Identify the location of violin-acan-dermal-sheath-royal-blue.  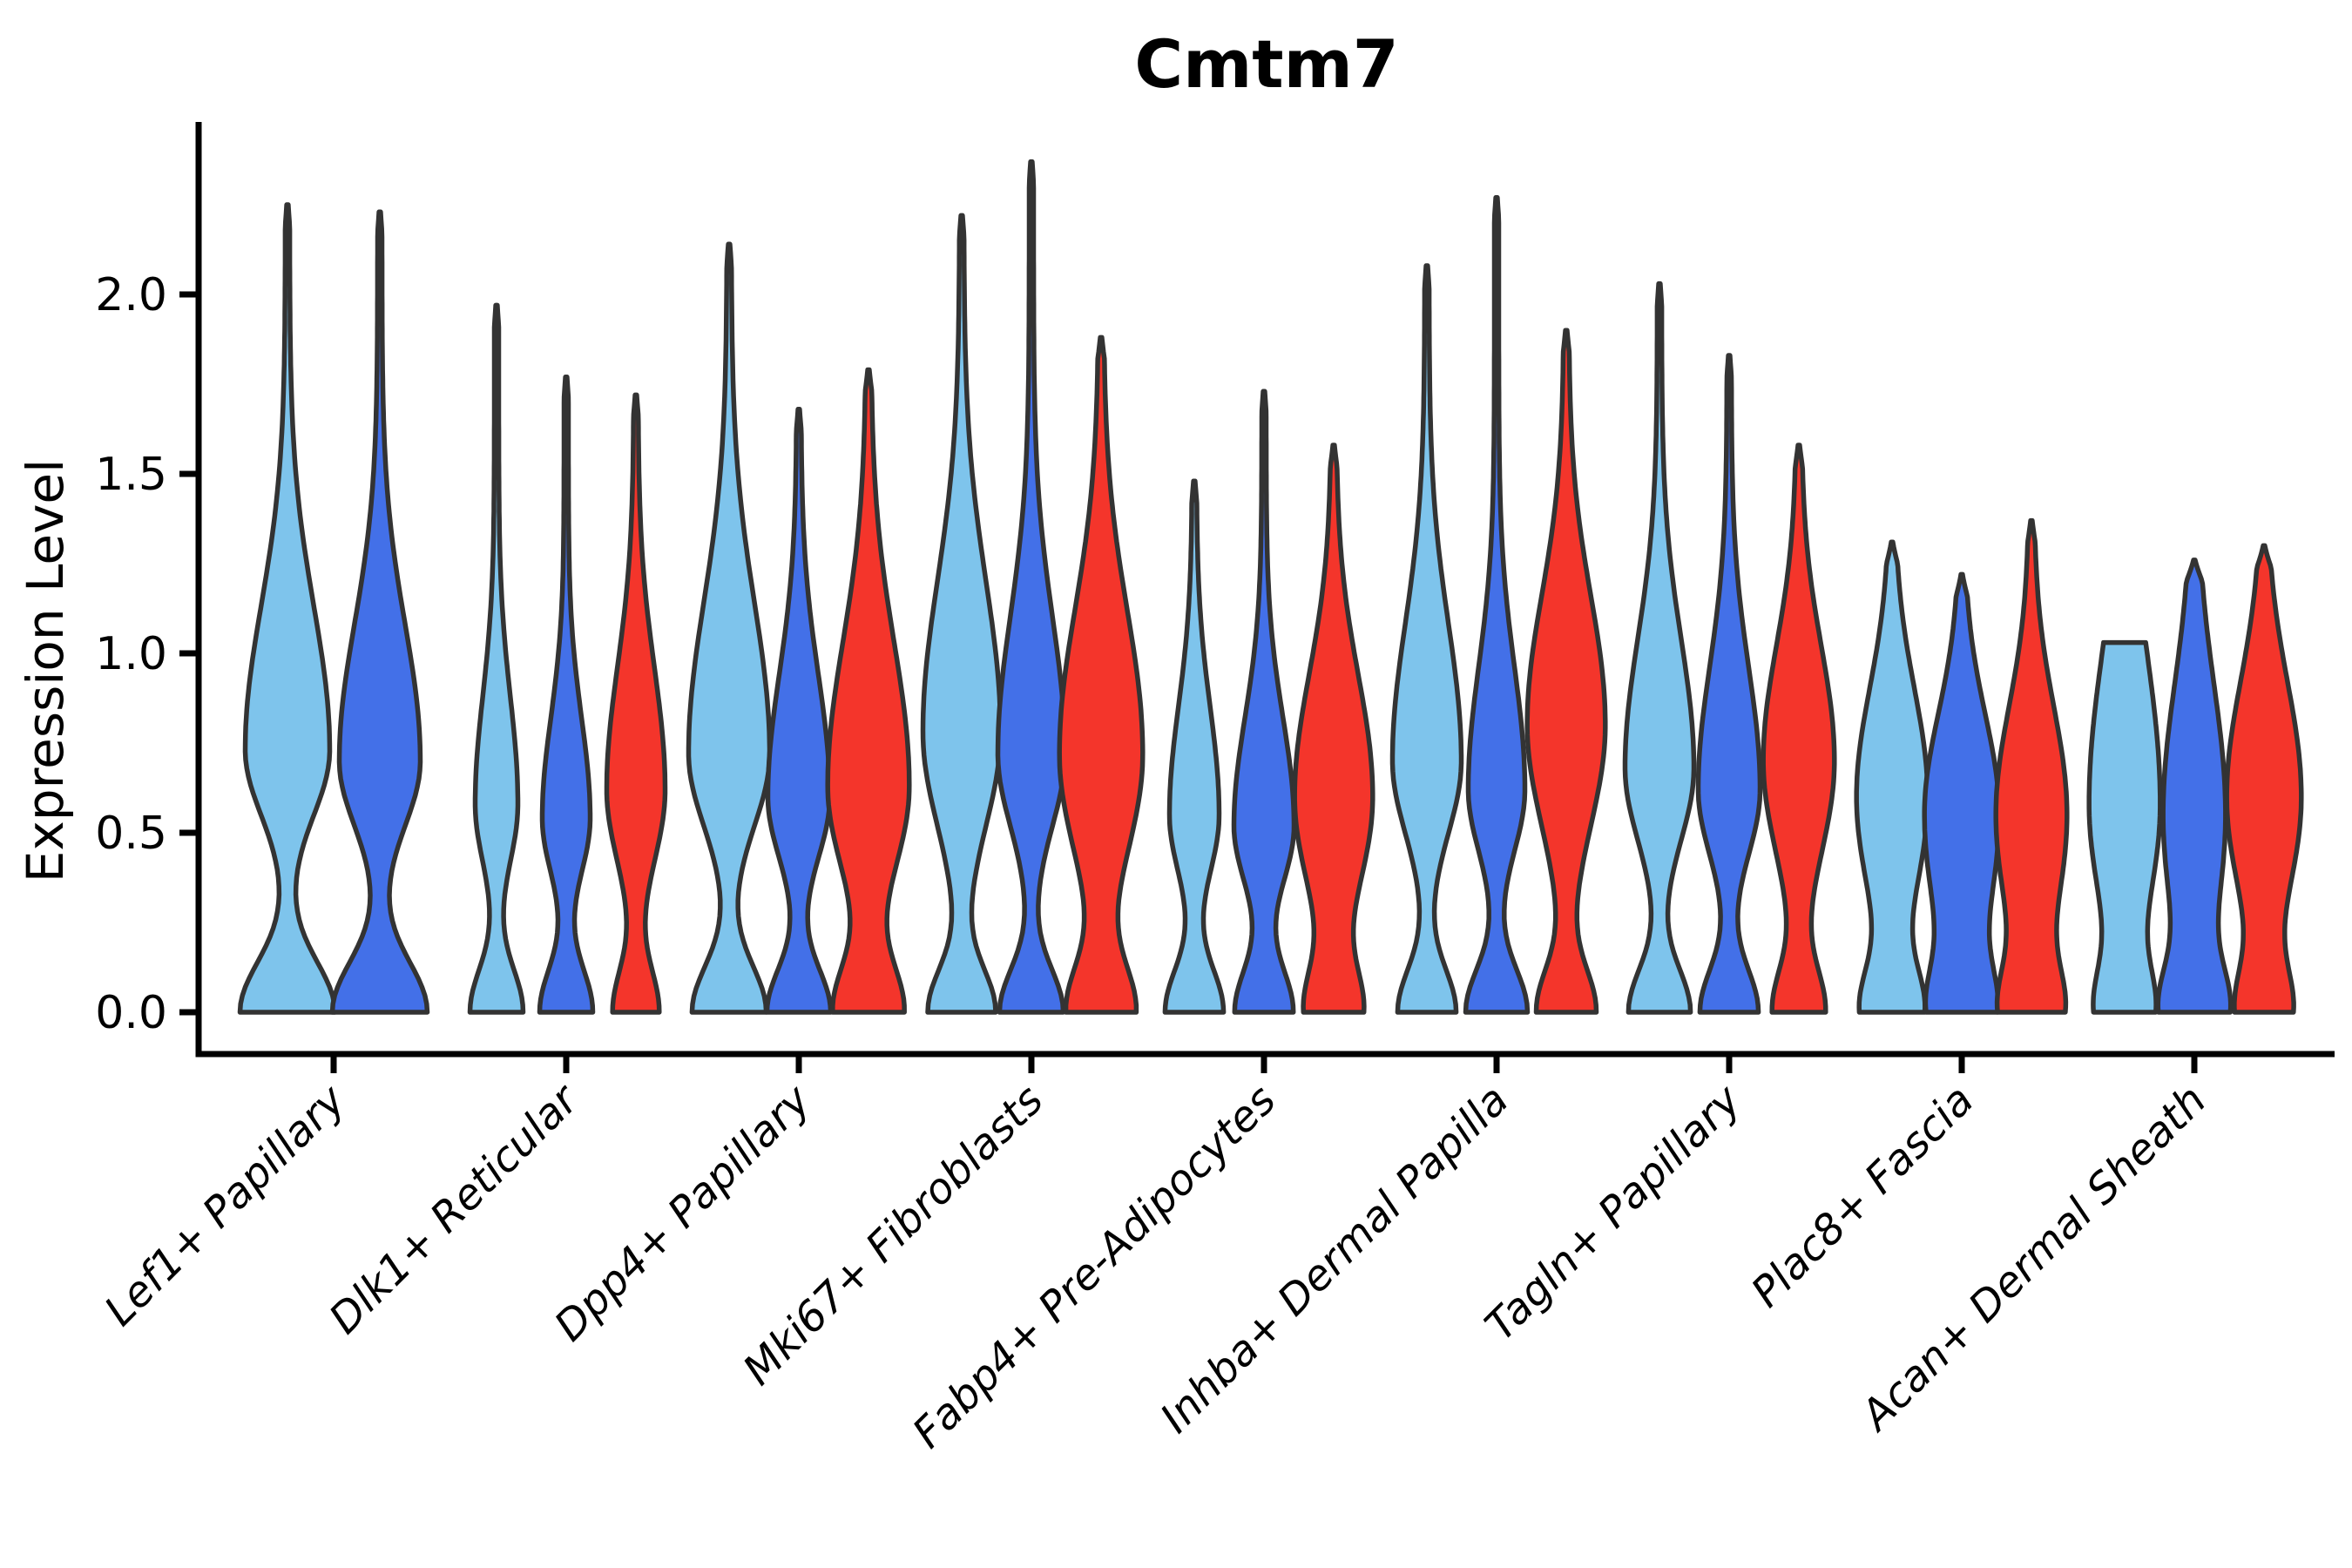
(2194, 786).